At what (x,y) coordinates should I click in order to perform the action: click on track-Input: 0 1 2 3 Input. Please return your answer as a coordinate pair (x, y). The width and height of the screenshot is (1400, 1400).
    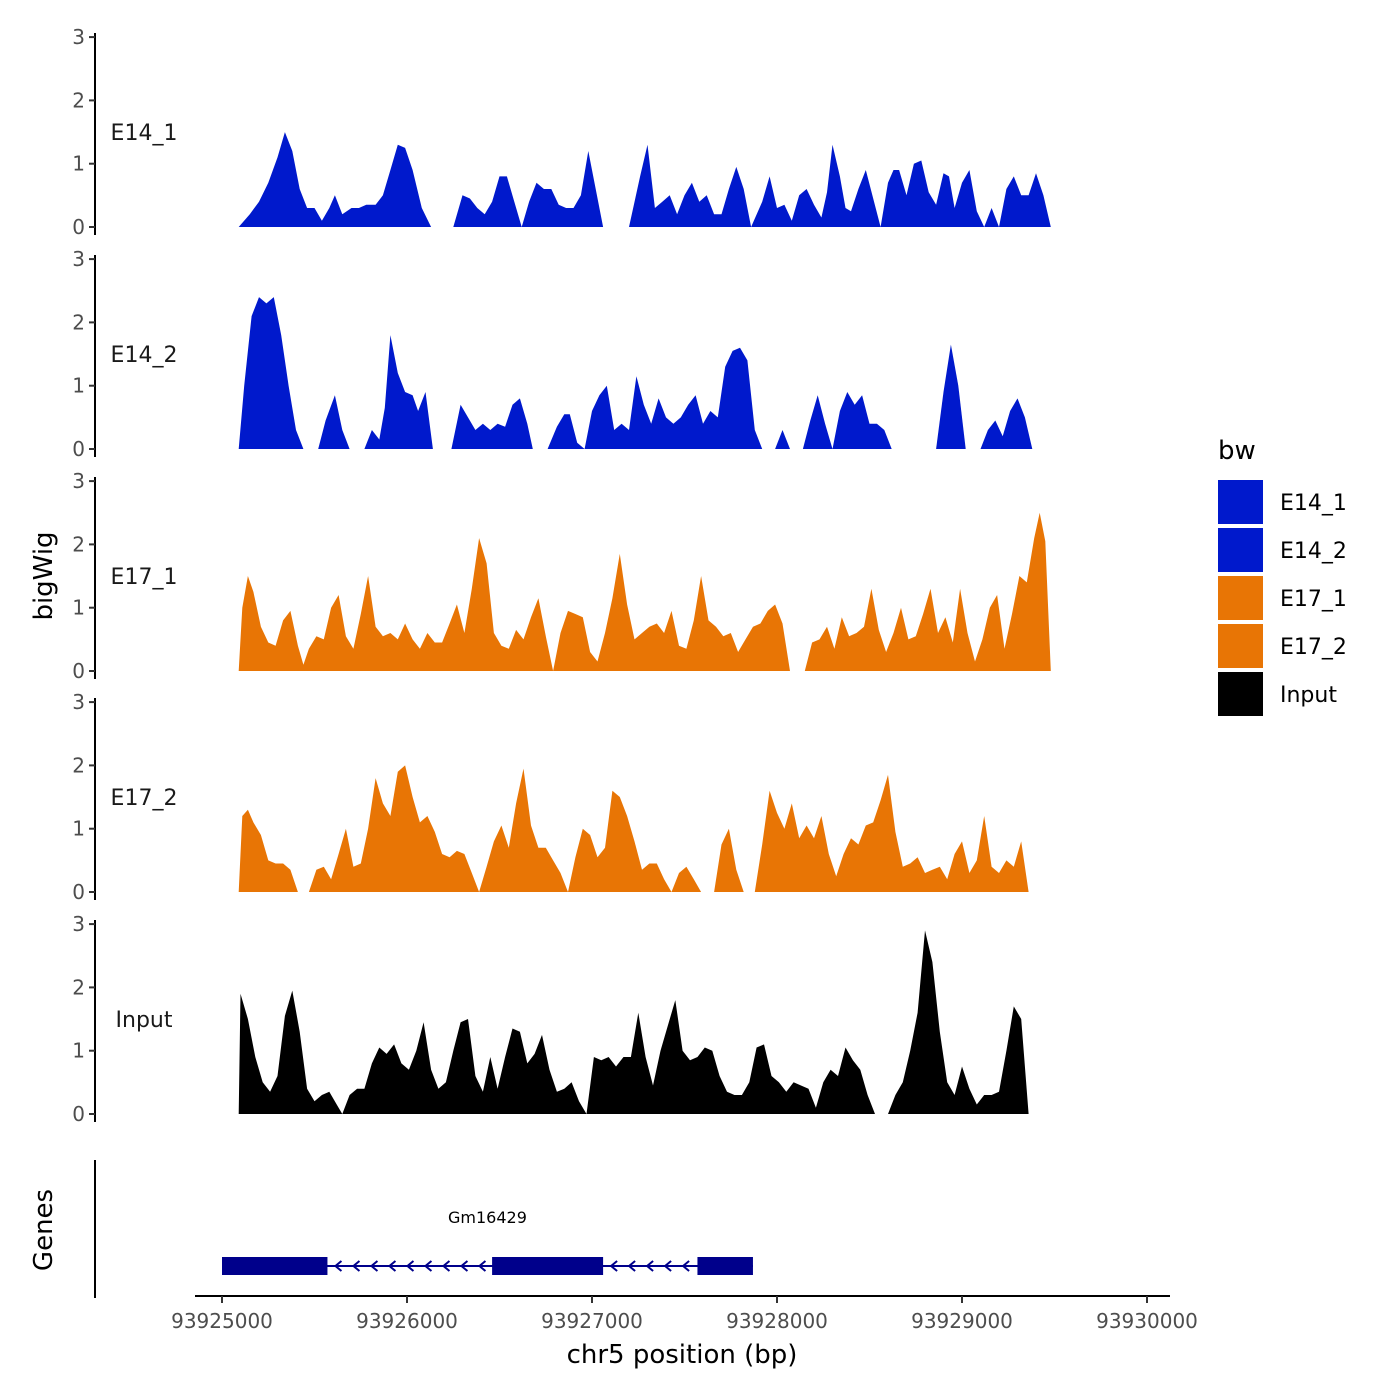
    Looking at the image, I should click on (550, 1019).